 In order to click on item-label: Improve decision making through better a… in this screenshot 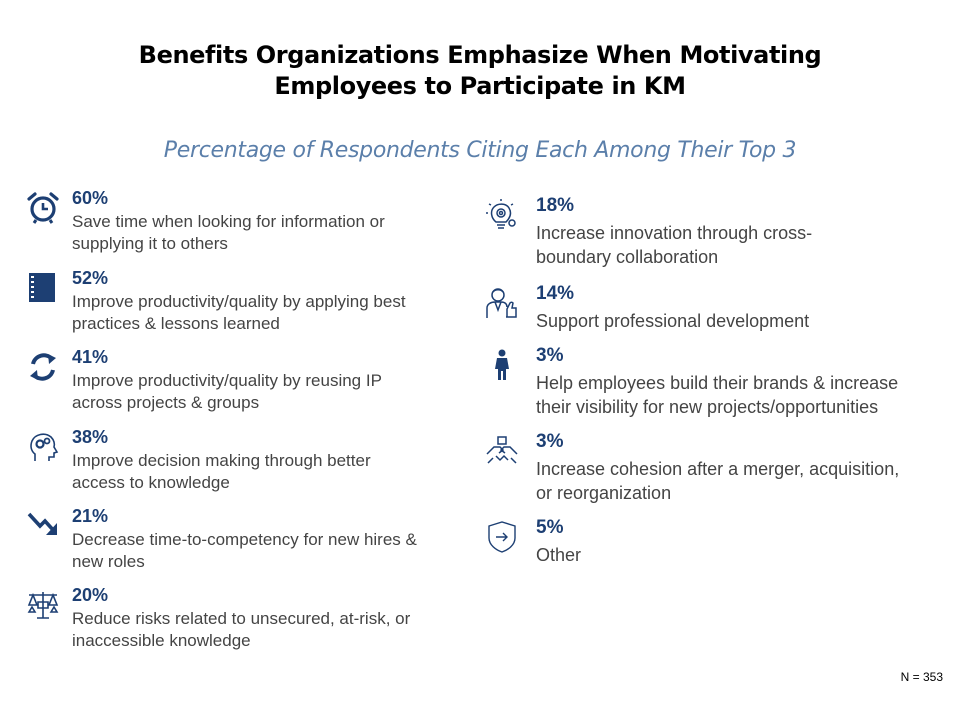, I will do `click(221, 472)`.